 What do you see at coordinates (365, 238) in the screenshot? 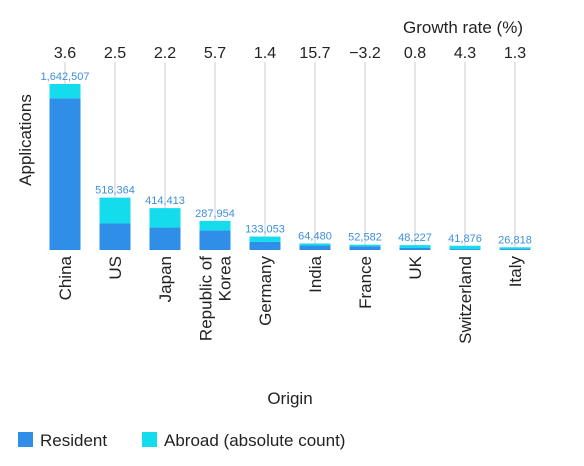
I see `data-label: 52,582` at bounding box center [365, 238].